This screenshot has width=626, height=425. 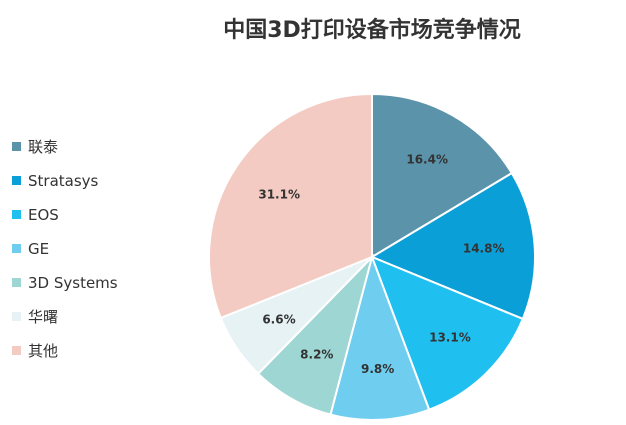 I want to click on legend-label-3: GE, so click(x=38, y=249).